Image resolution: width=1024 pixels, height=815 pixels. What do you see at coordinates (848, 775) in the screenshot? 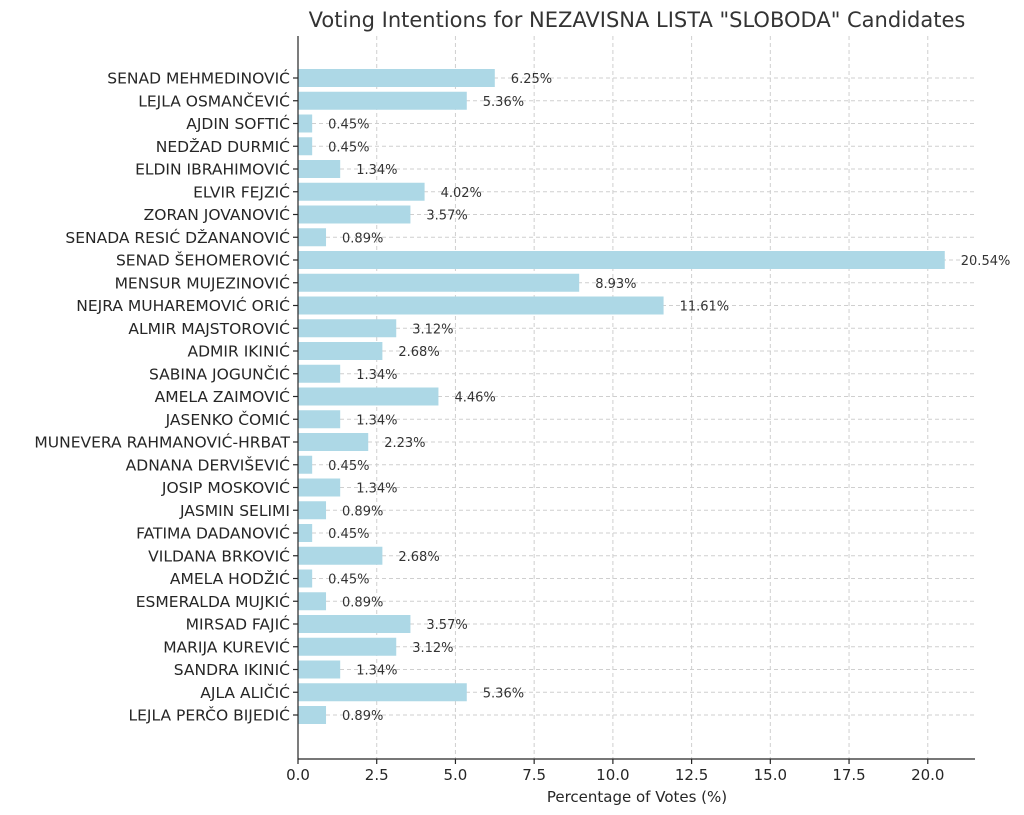
I see `x-tick-label: 17.5` at bounding box center [848, 775].